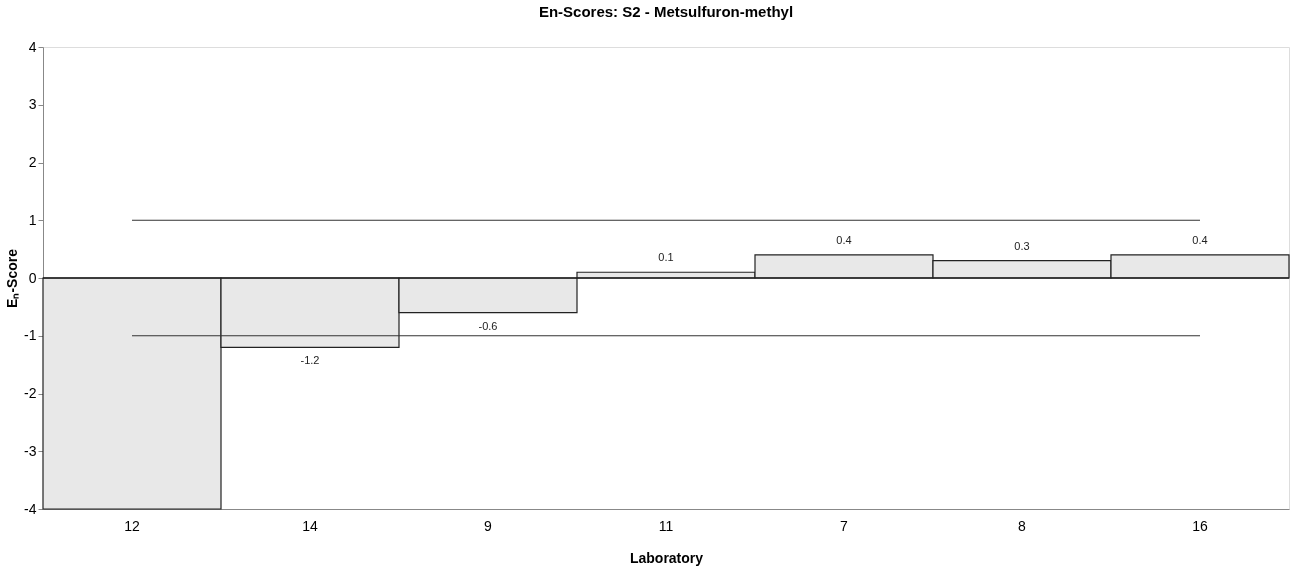  What do you see at coordinates (666, 557) in the screenshot?
I see `x-axis-title: Laboratory` at bounding box center [666, 557].